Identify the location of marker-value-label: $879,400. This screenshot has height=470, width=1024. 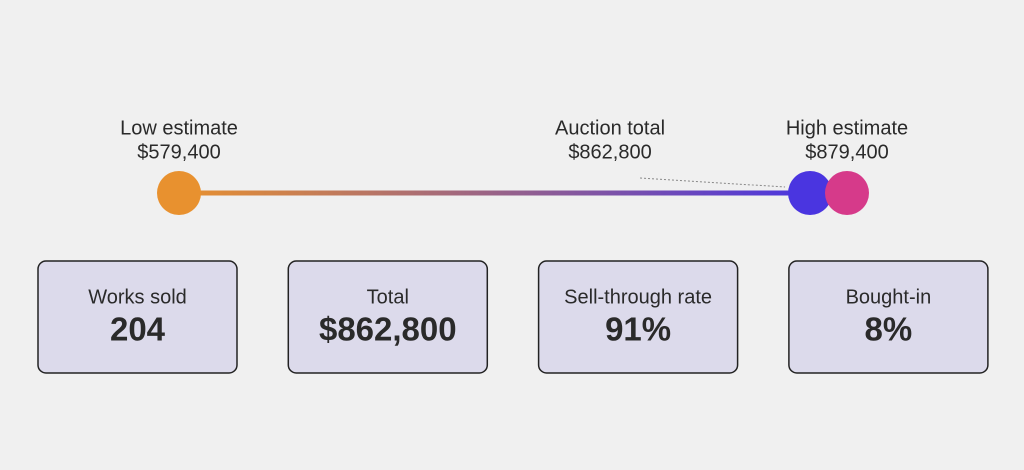
(846, 152).